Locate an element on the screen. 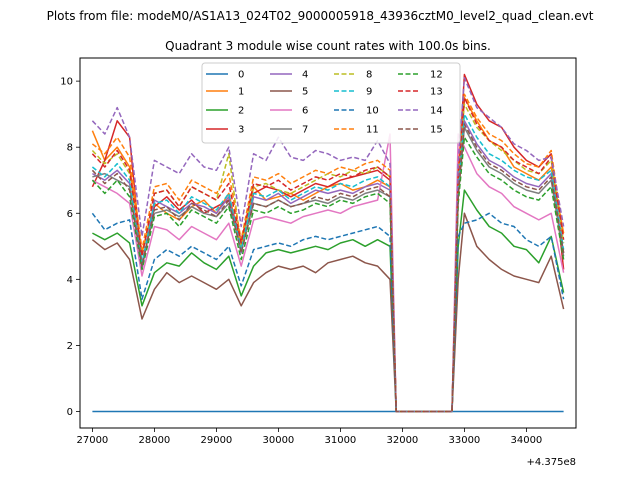 The width and height of the screenshot is (640, 480). legend-label-15: 15 is located at coordinates (436, 130).